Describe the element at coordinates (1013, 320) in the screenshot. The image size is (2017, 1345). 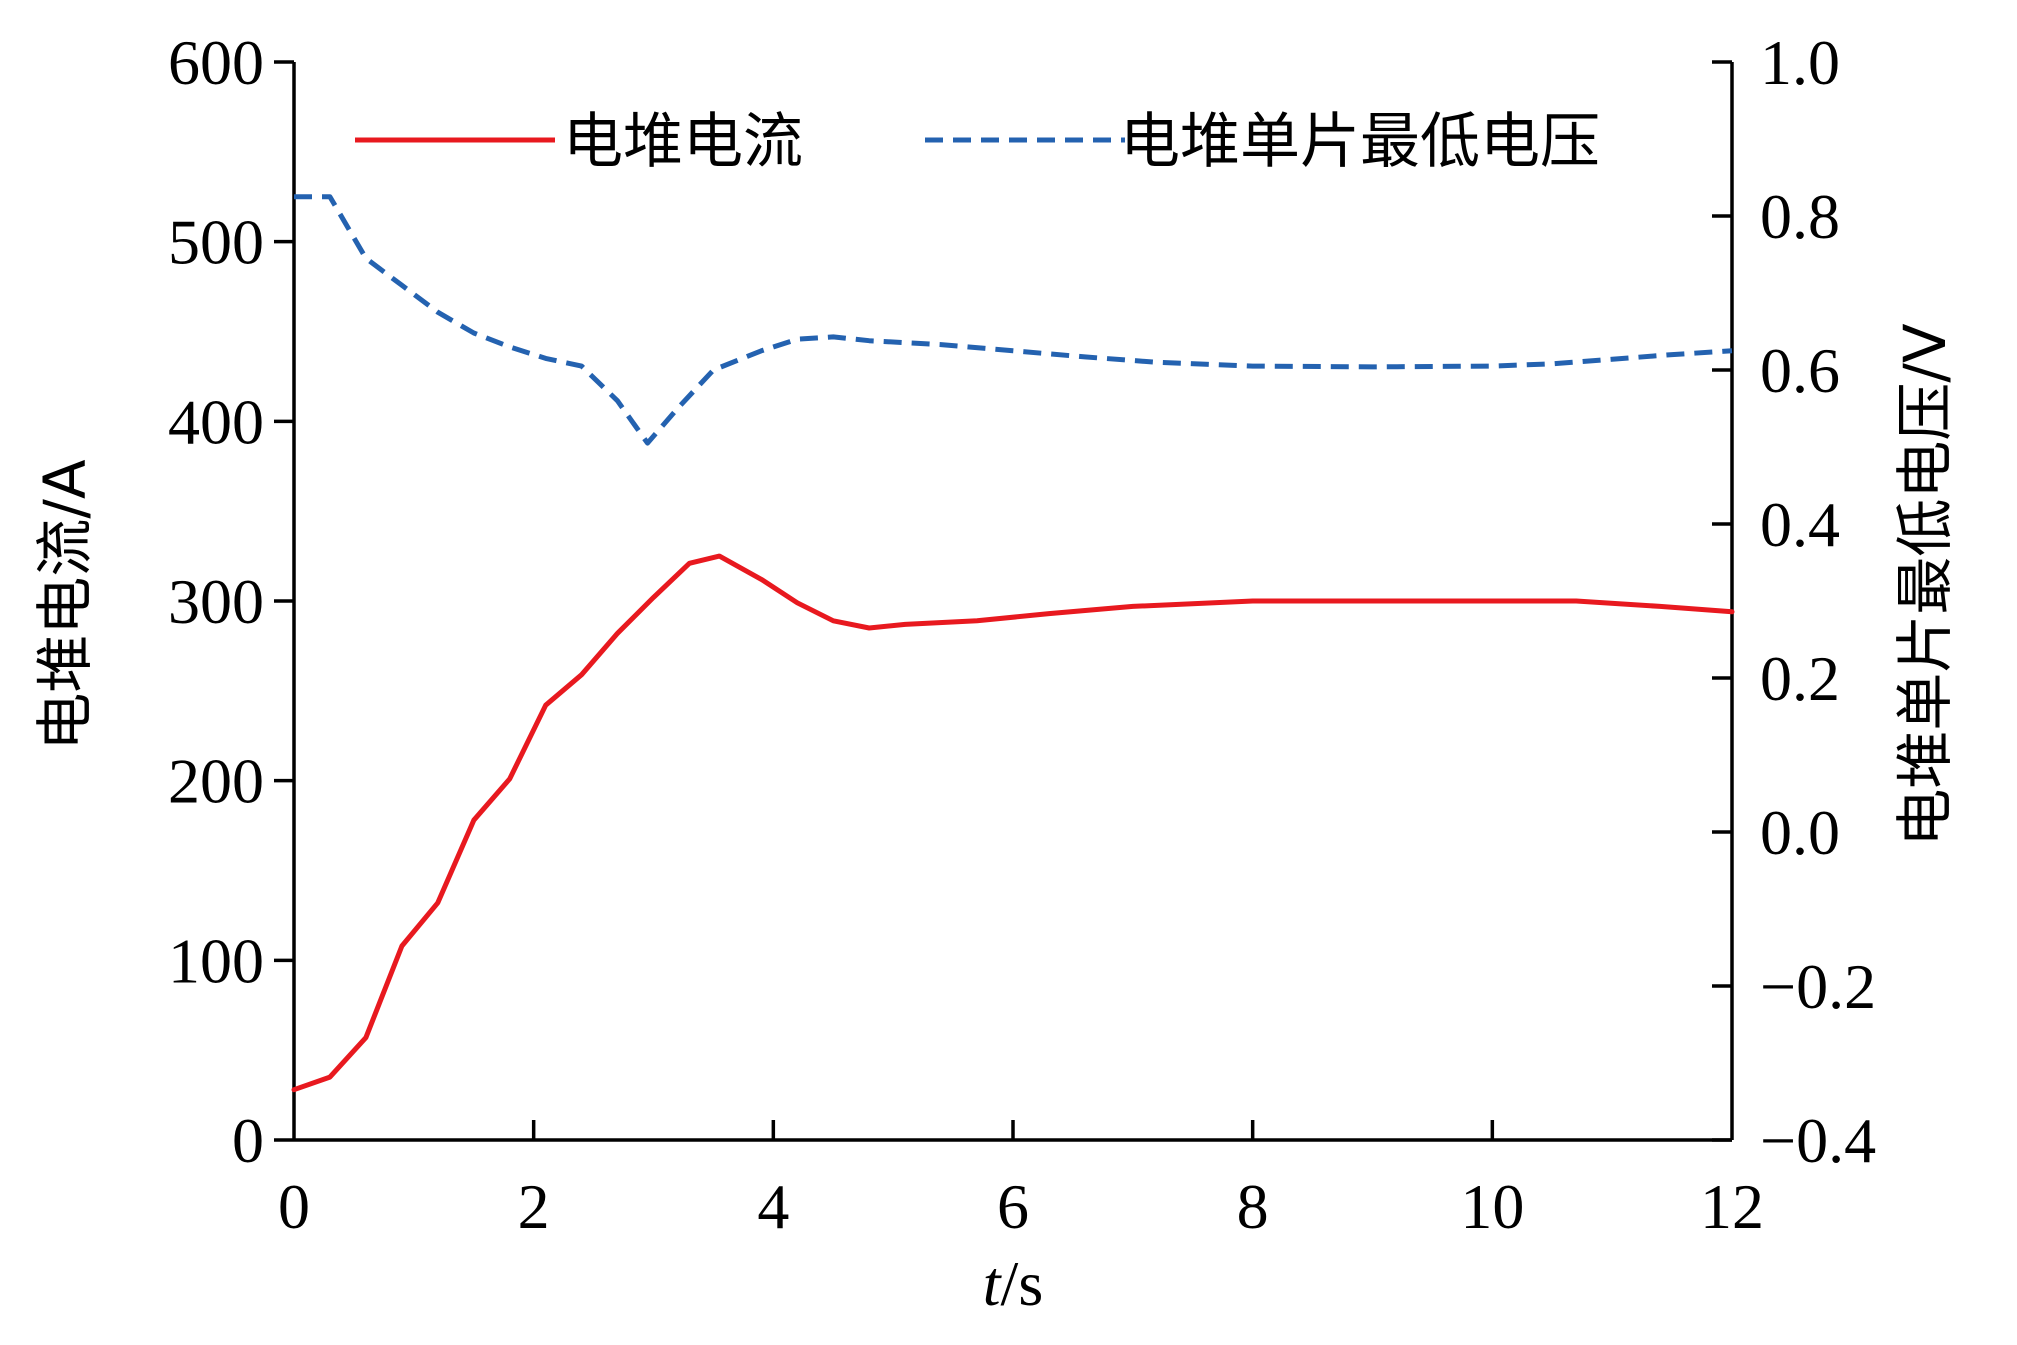
I see `series-line-voltage` at that location.